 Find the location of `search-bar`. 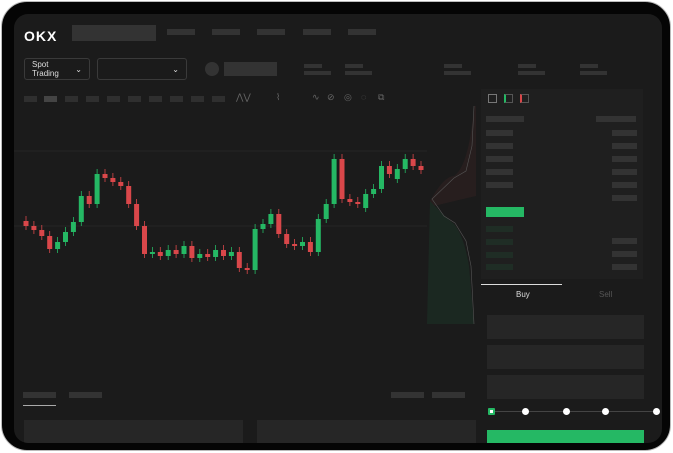

search-bar is located at coordinates (114, 33).